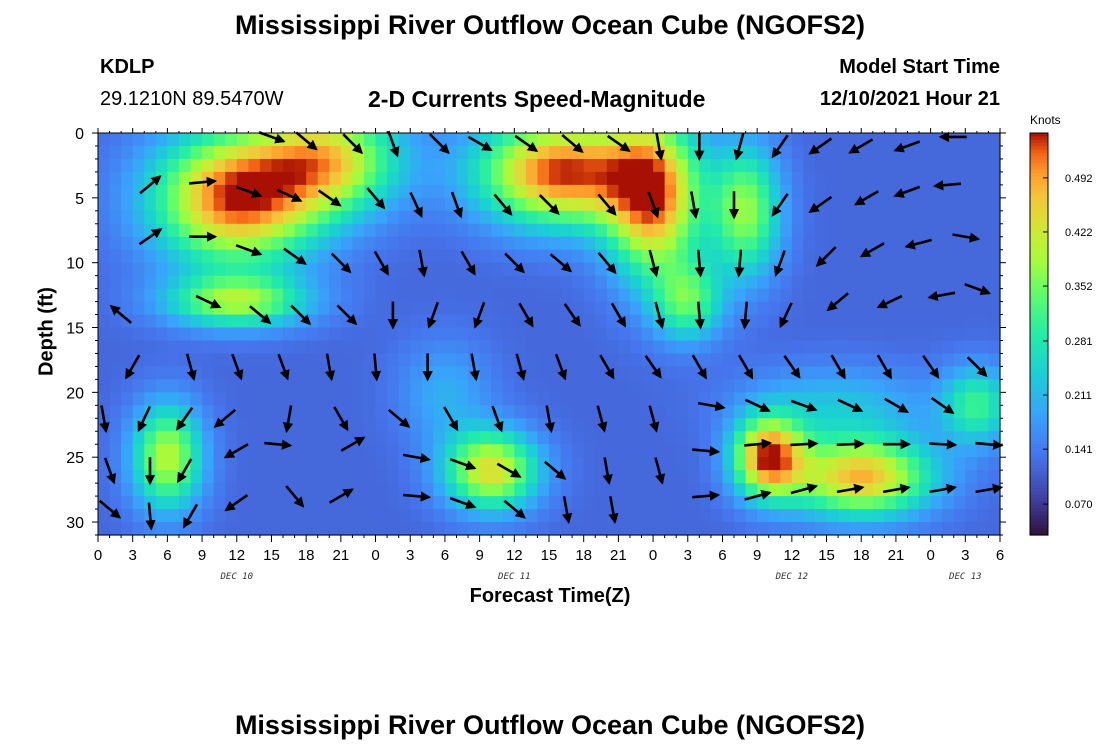 This screenshot has height=750, width=1100. What do you see at coordinates (792, 555) in the screenshot?
I see `x-tick-label: 12` at bounding box center [792, 555].